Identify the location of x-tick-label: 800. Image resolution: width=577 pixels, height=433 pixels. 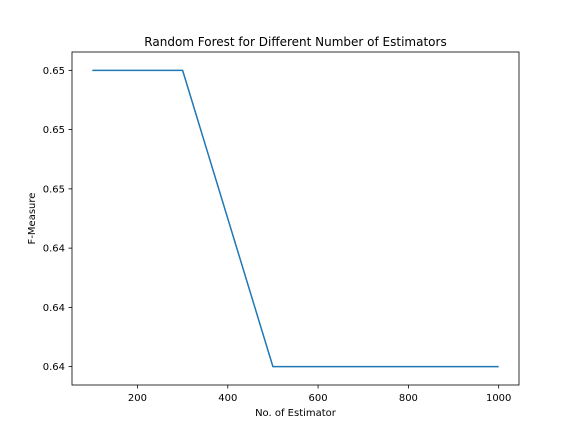
(408, 398).